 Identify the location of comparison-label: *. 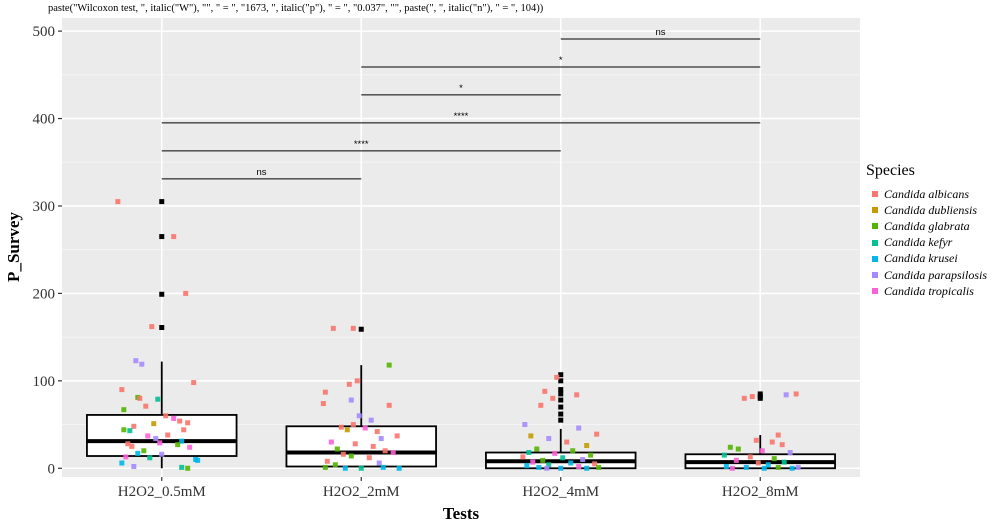
(561, 60).